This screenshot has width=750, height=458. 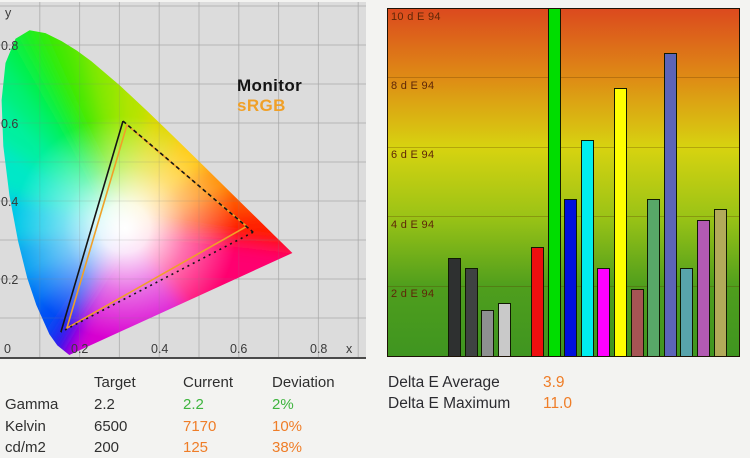 I want to click on legend-srgb-label: sRGB, so click(x=261, y=105).